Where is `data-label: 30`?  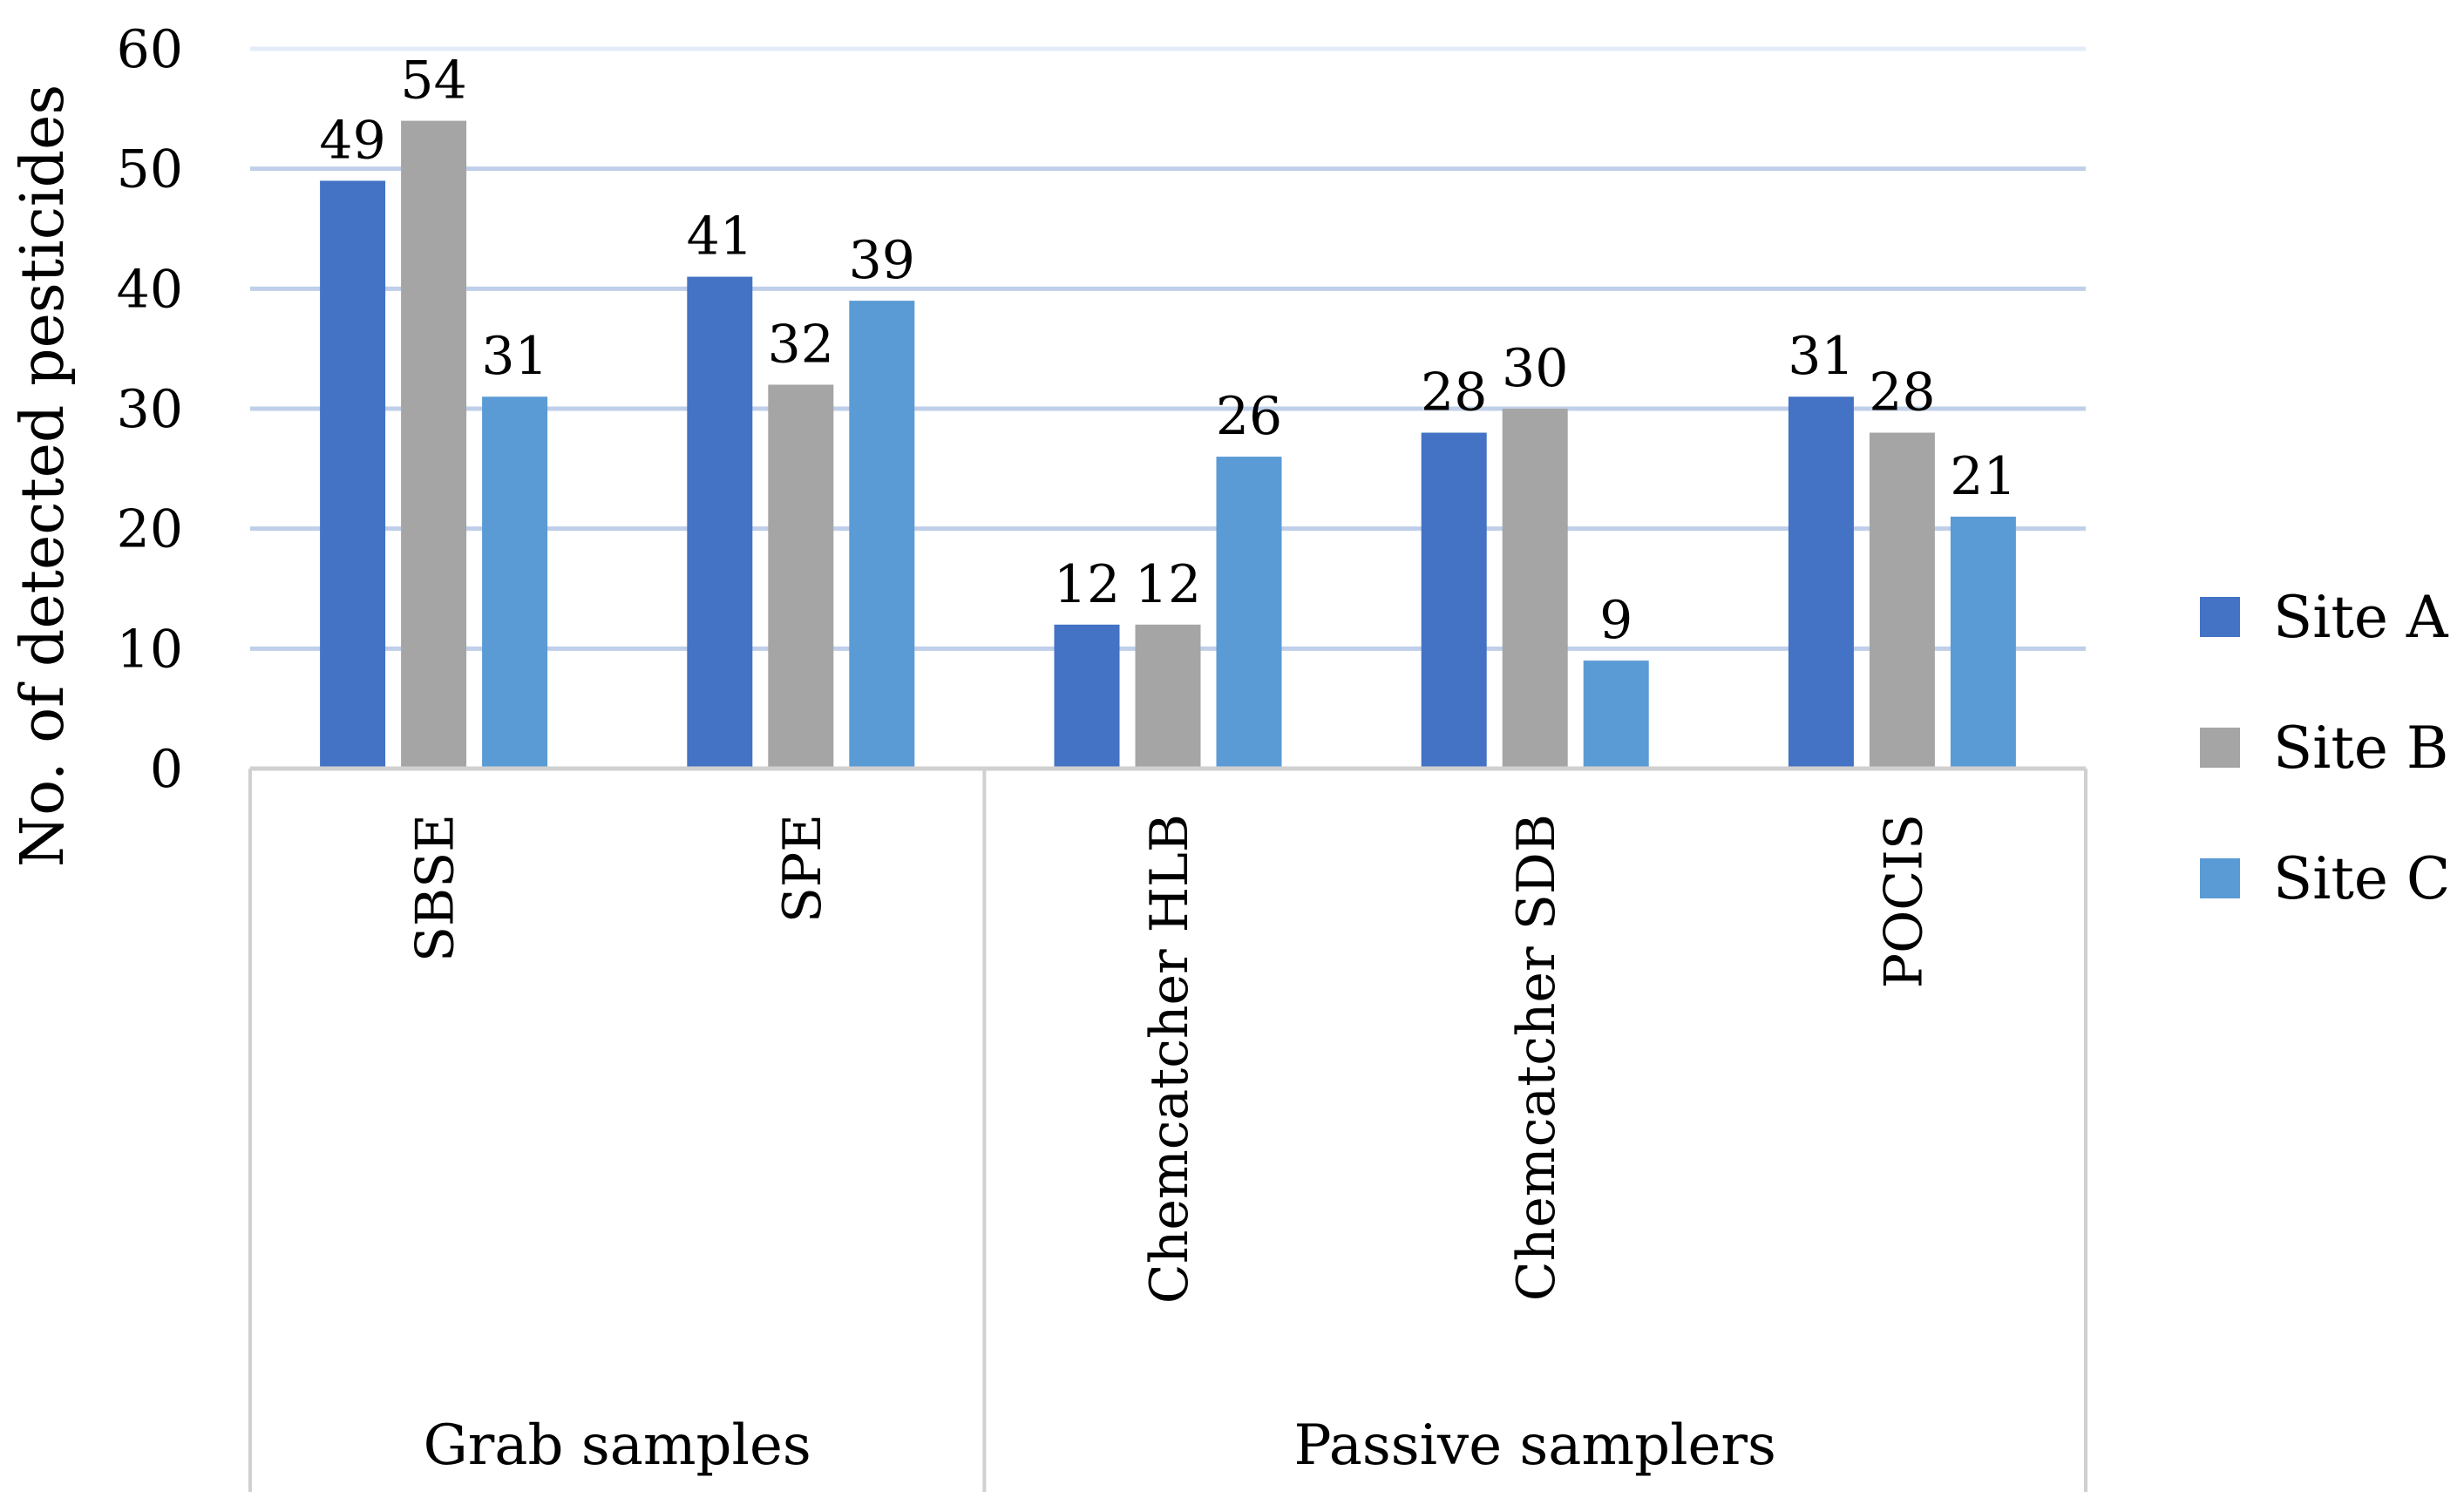 data-label: 30 is located at coordinates (1535, 368).